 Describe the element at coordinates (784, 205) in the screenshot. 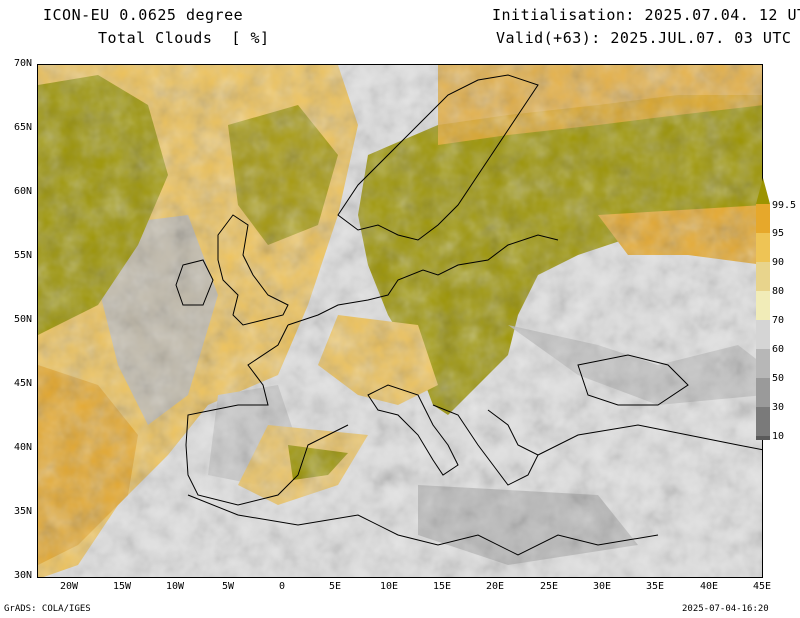

I see `colorbar-label: 99.5` at that location.